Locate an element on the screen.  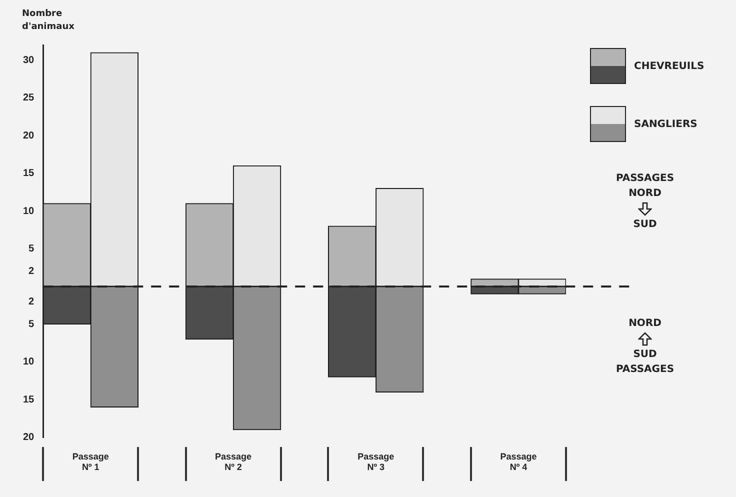
x-tick-label: Passage Nº 1 is located at coordinates (90, 461).